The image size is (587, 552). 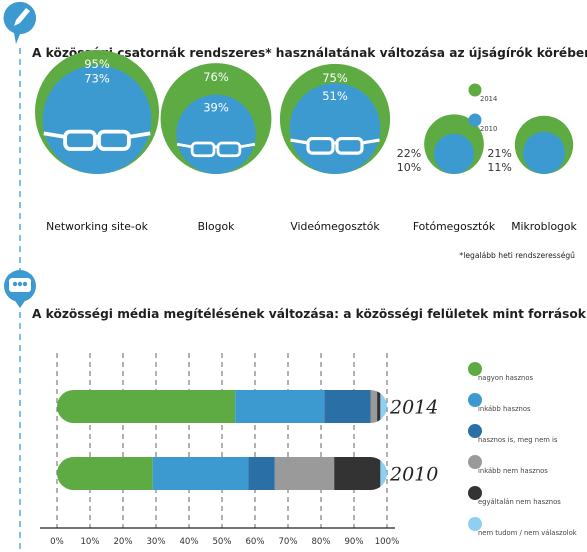 What do you see at coordinates (287, 542) in the screenshot?
I see `x-tick-label: 70%` at bounding box center [287, 542].